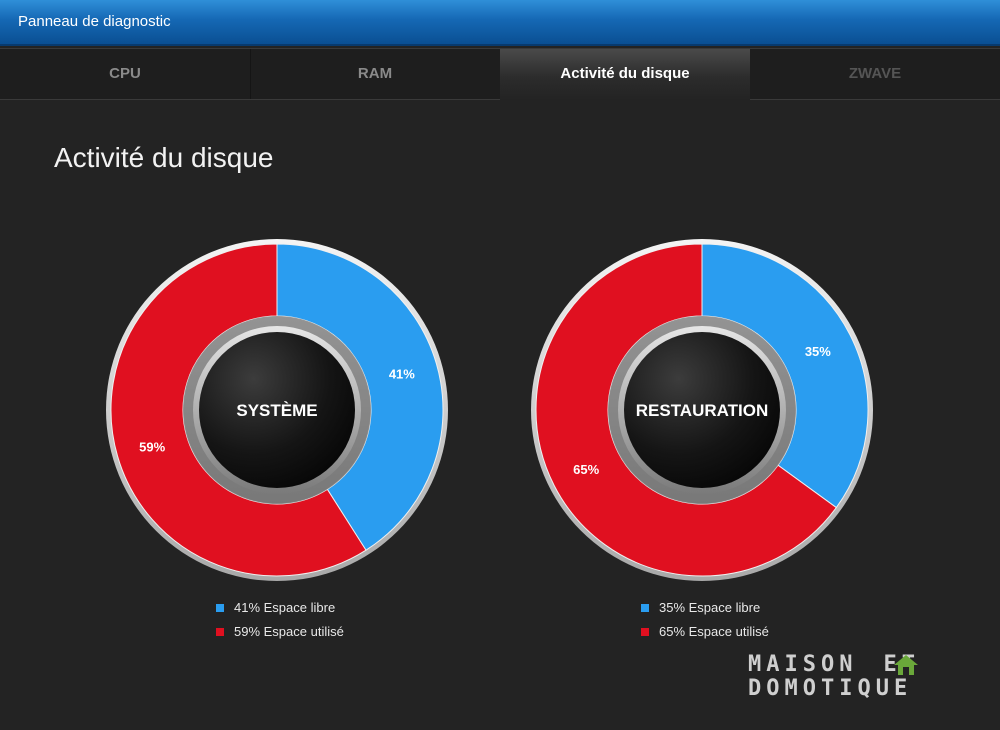 This screenshot has height=730, width=1000. Describe the element at coordinates (94, 21) in the screenshot. I see `window-title: Panneau de diagnostic` at that location.